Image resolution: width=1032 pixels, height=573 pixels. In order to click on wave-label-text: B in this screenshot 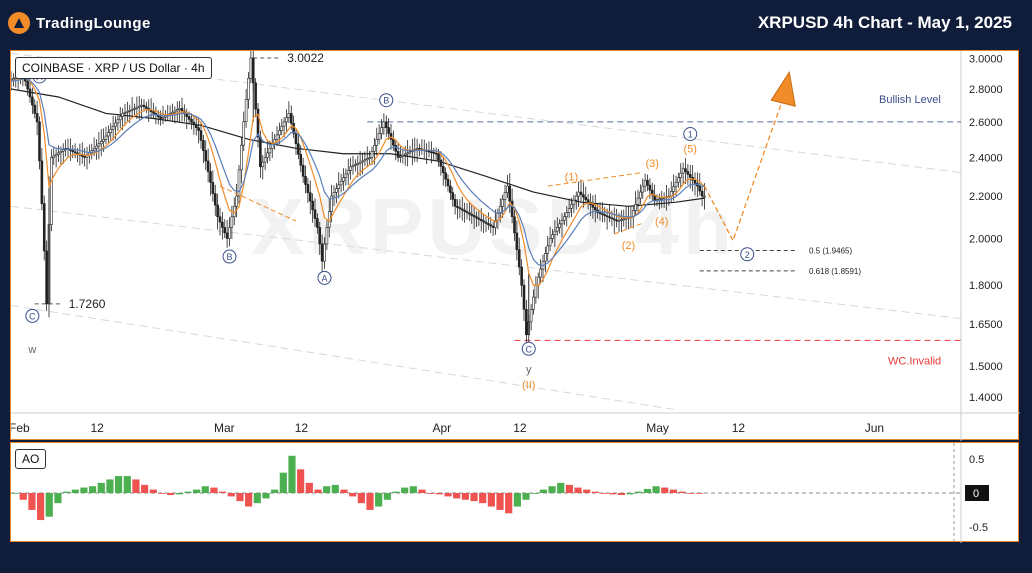, I will do `click(229, 257)`.